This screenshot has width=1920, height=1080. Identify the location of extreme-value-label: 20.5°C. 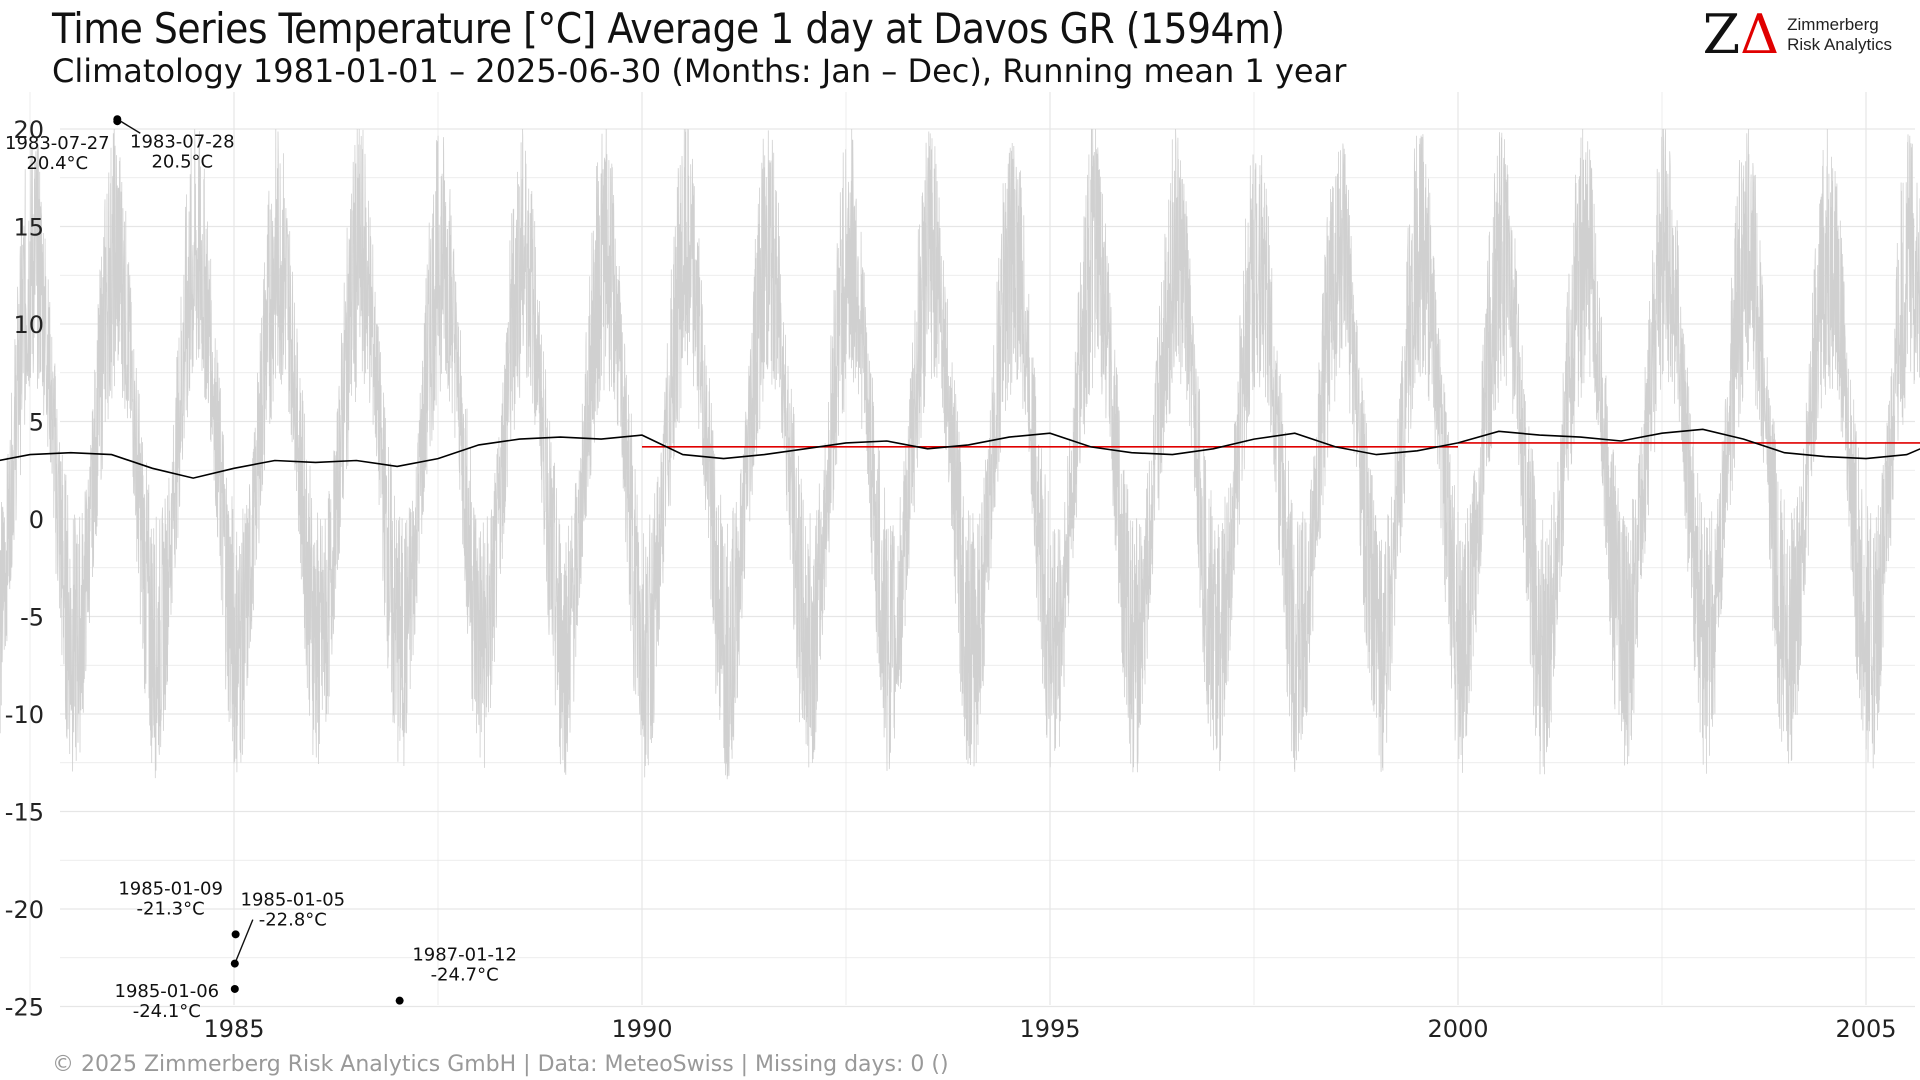
(182, 161).